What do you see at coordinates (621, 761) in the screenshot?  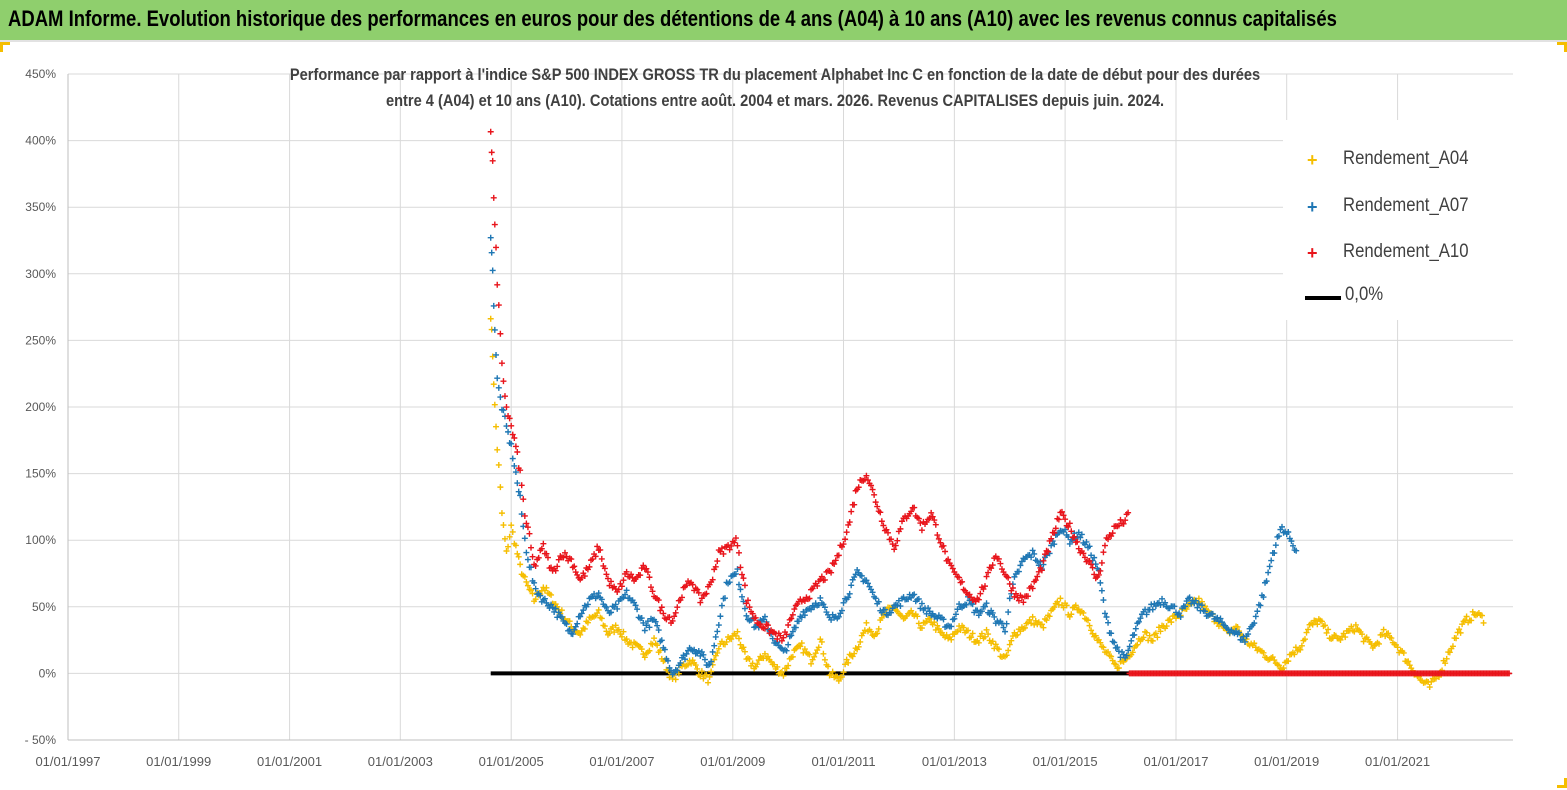 I see `x-tick-label: 01/01/2007` at bounding box center [621, 761].